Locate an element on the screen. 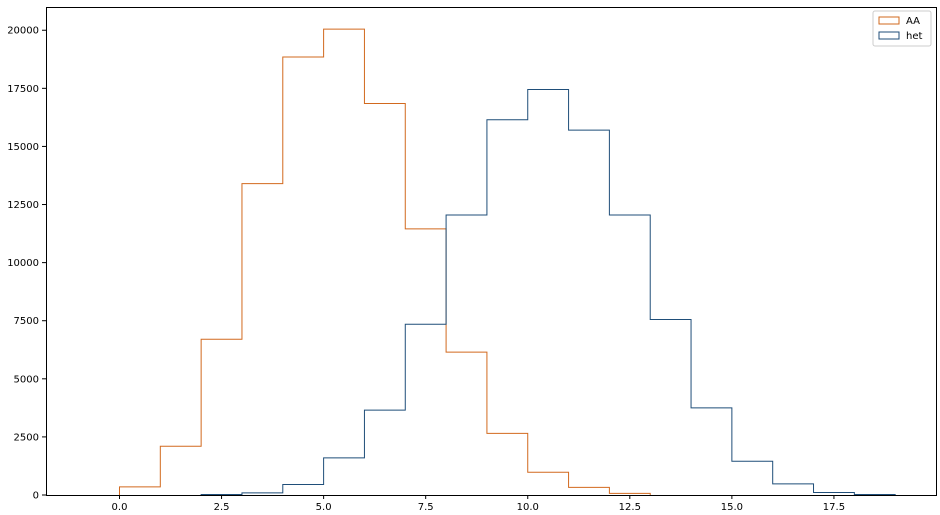  y-tick-label: 5000 is located at coordinates (26, 379).